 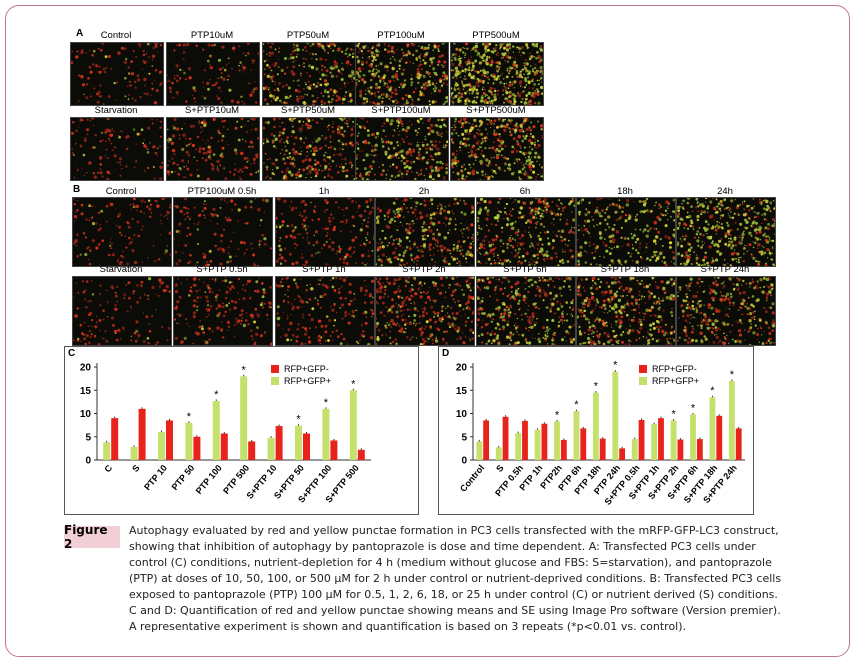 What do you see at coordinates (401, 110) in the screenshot?
I see `panel-a-tile-label: S+PTP100uM` at bounding box center [401, 110].